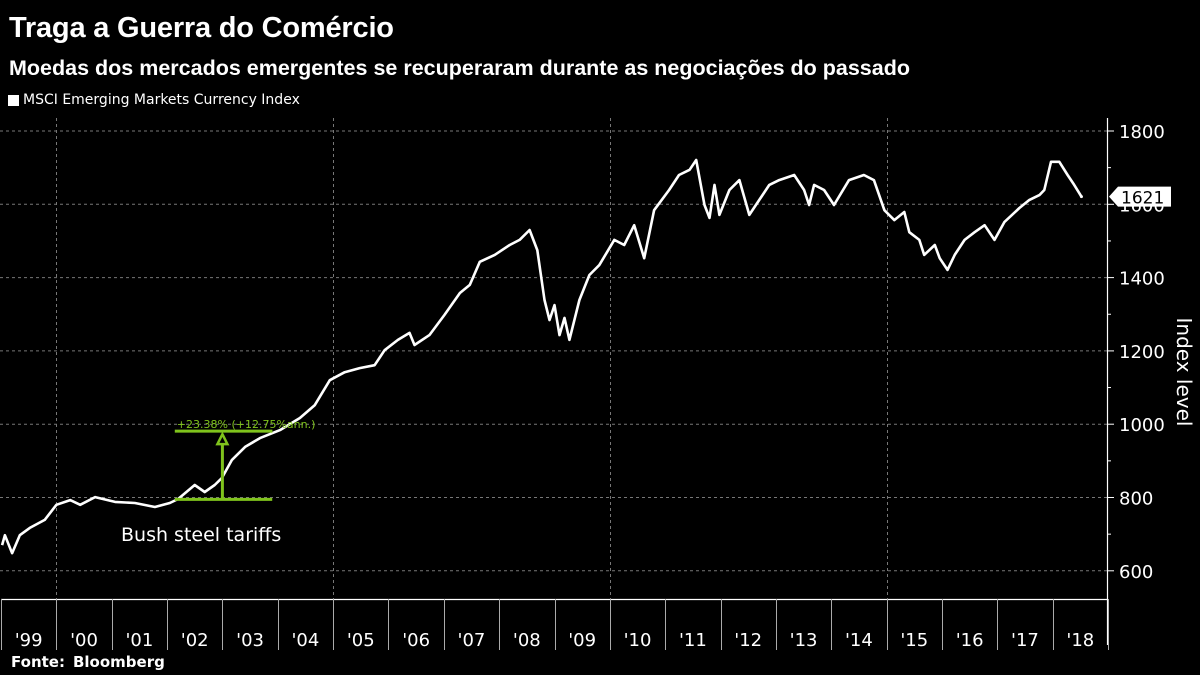  Describe the element at coordinates (1025, 640) in the screenshot. I see `x-tick-label: '17` at that location.